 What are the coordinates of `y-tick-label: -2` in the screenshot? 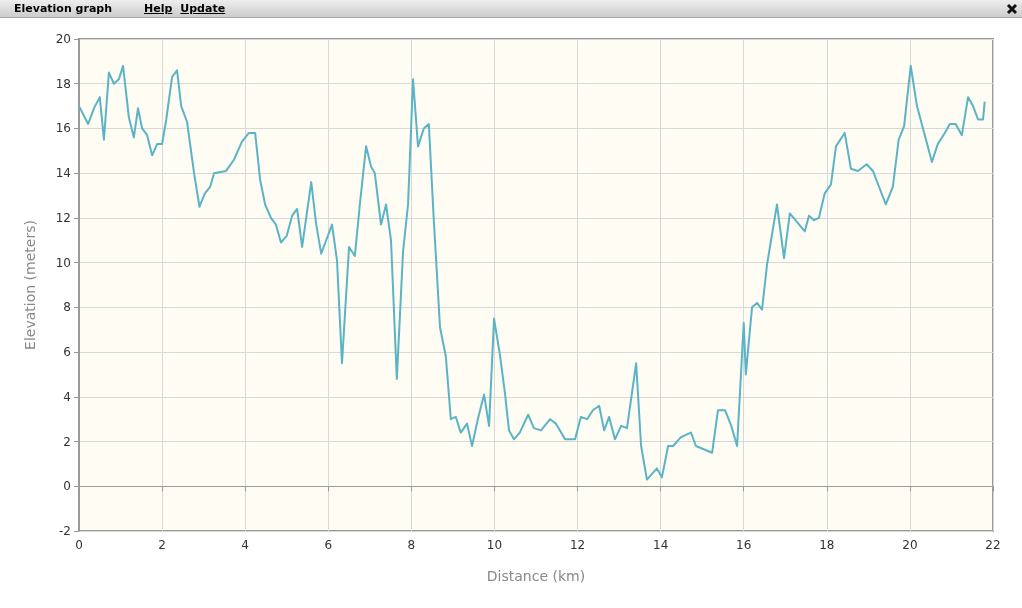 It's located at (65, 531).